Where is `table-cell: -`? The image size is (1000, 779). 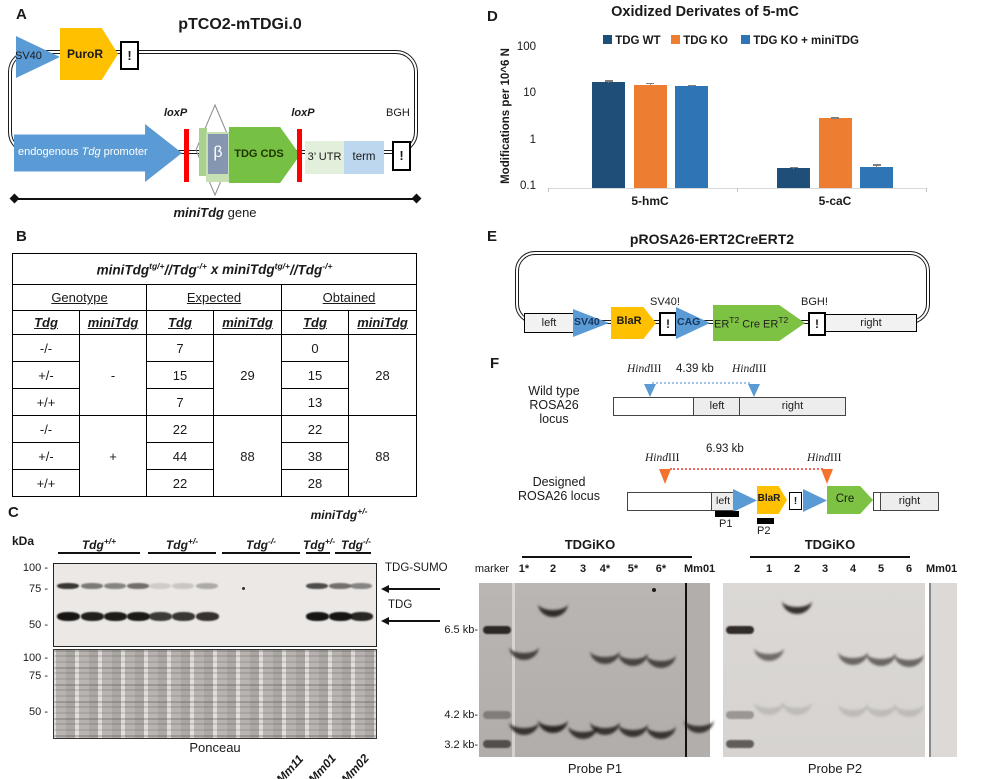
table-cell: - is located at coordinates (113, 375).